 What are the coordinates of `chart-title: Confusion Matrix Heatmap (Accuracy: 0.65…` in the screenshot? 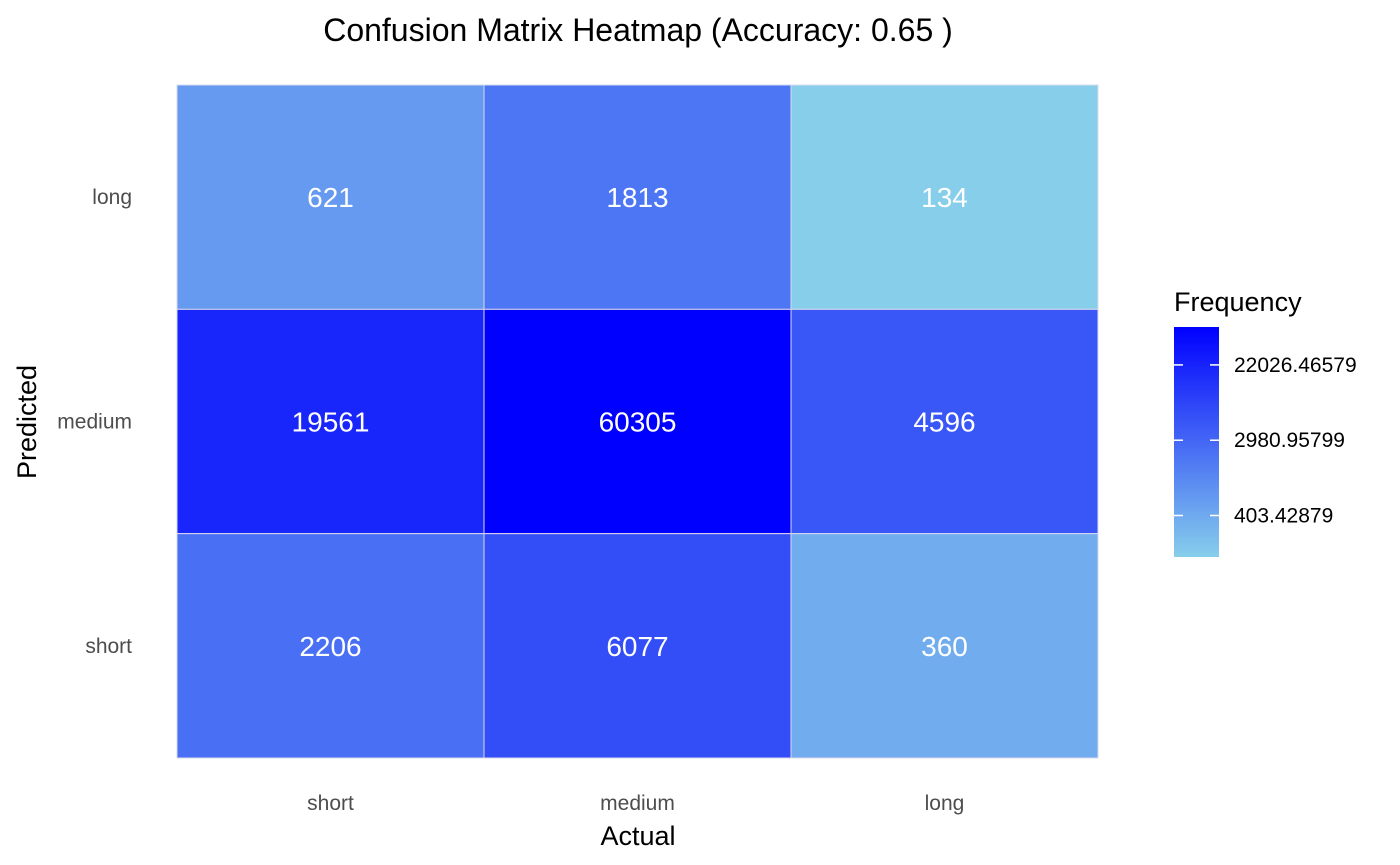 It's located at (638, 30).